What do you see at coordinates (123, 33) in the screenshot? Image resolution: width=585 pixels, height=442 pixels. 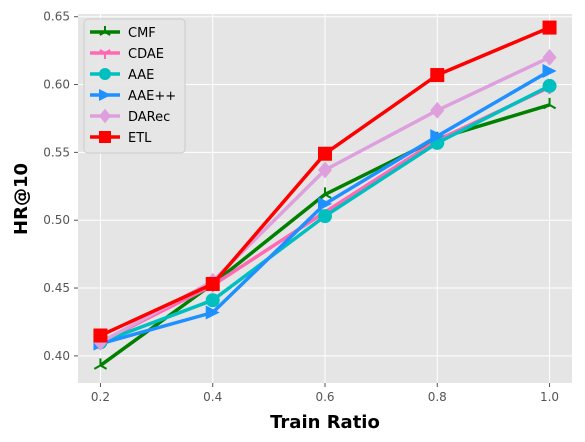 I see `legend-item: CMF` at bounding box center [123, 33].